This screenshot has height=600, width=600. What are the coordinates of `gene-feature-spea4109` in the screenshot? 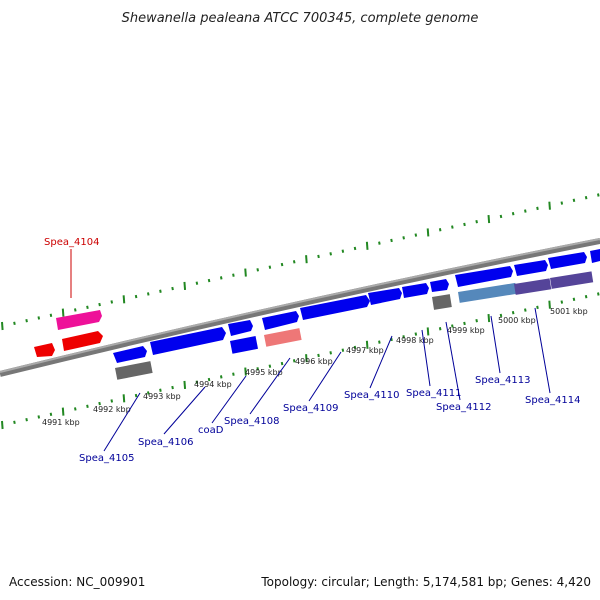 It's located at (335, 307).